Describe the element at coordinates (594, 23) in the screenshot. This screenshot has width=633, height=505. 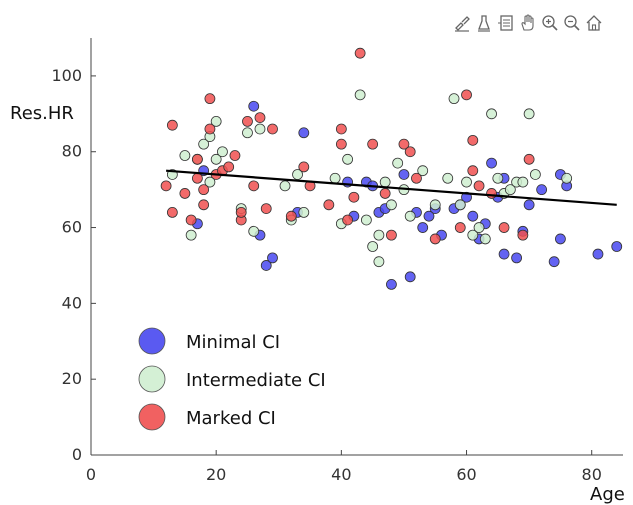
I see `home-icon` at that location.